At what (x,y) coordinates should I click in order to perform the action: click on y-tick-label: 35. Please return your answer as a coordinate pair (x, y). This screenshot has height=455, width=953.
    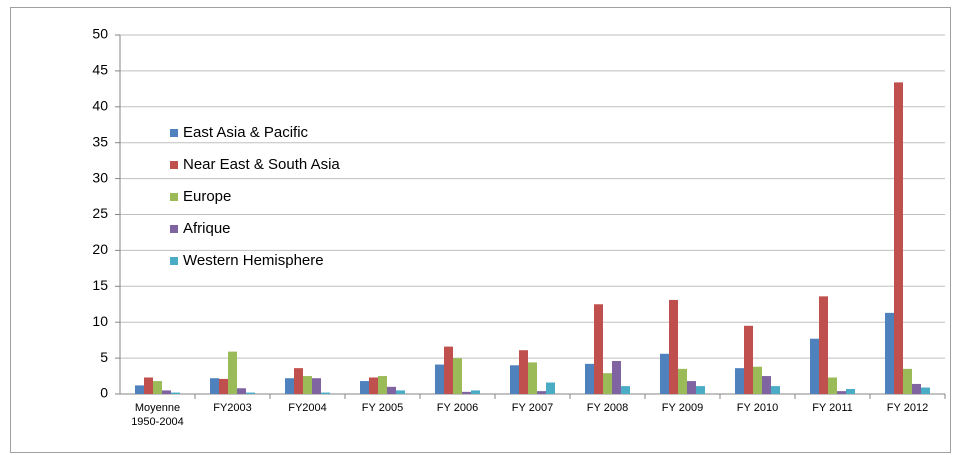
    Looking at the image, I should click on (100, 141).